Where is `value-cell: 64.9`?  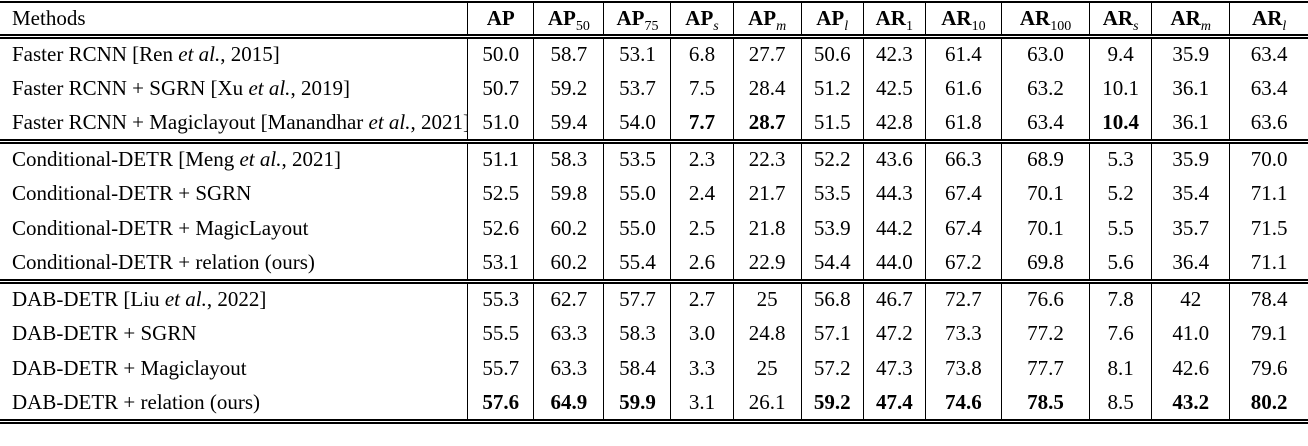
value-cell: 64.9 is located at coordinates (568, 405).